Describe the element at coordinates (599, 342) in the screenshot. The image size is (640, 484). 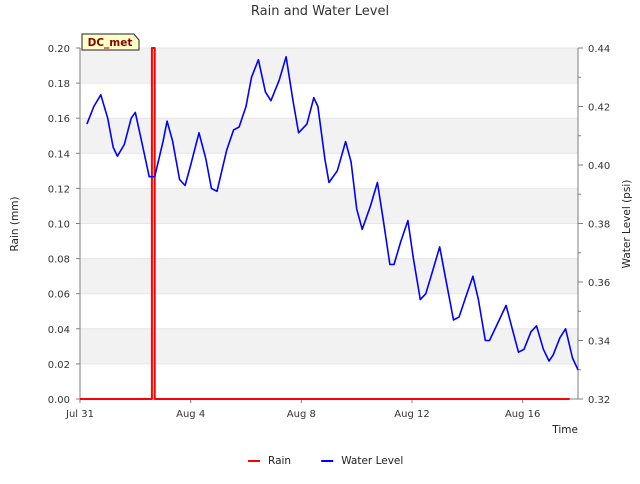
I see `right-tick-label: 0.34` at that location.